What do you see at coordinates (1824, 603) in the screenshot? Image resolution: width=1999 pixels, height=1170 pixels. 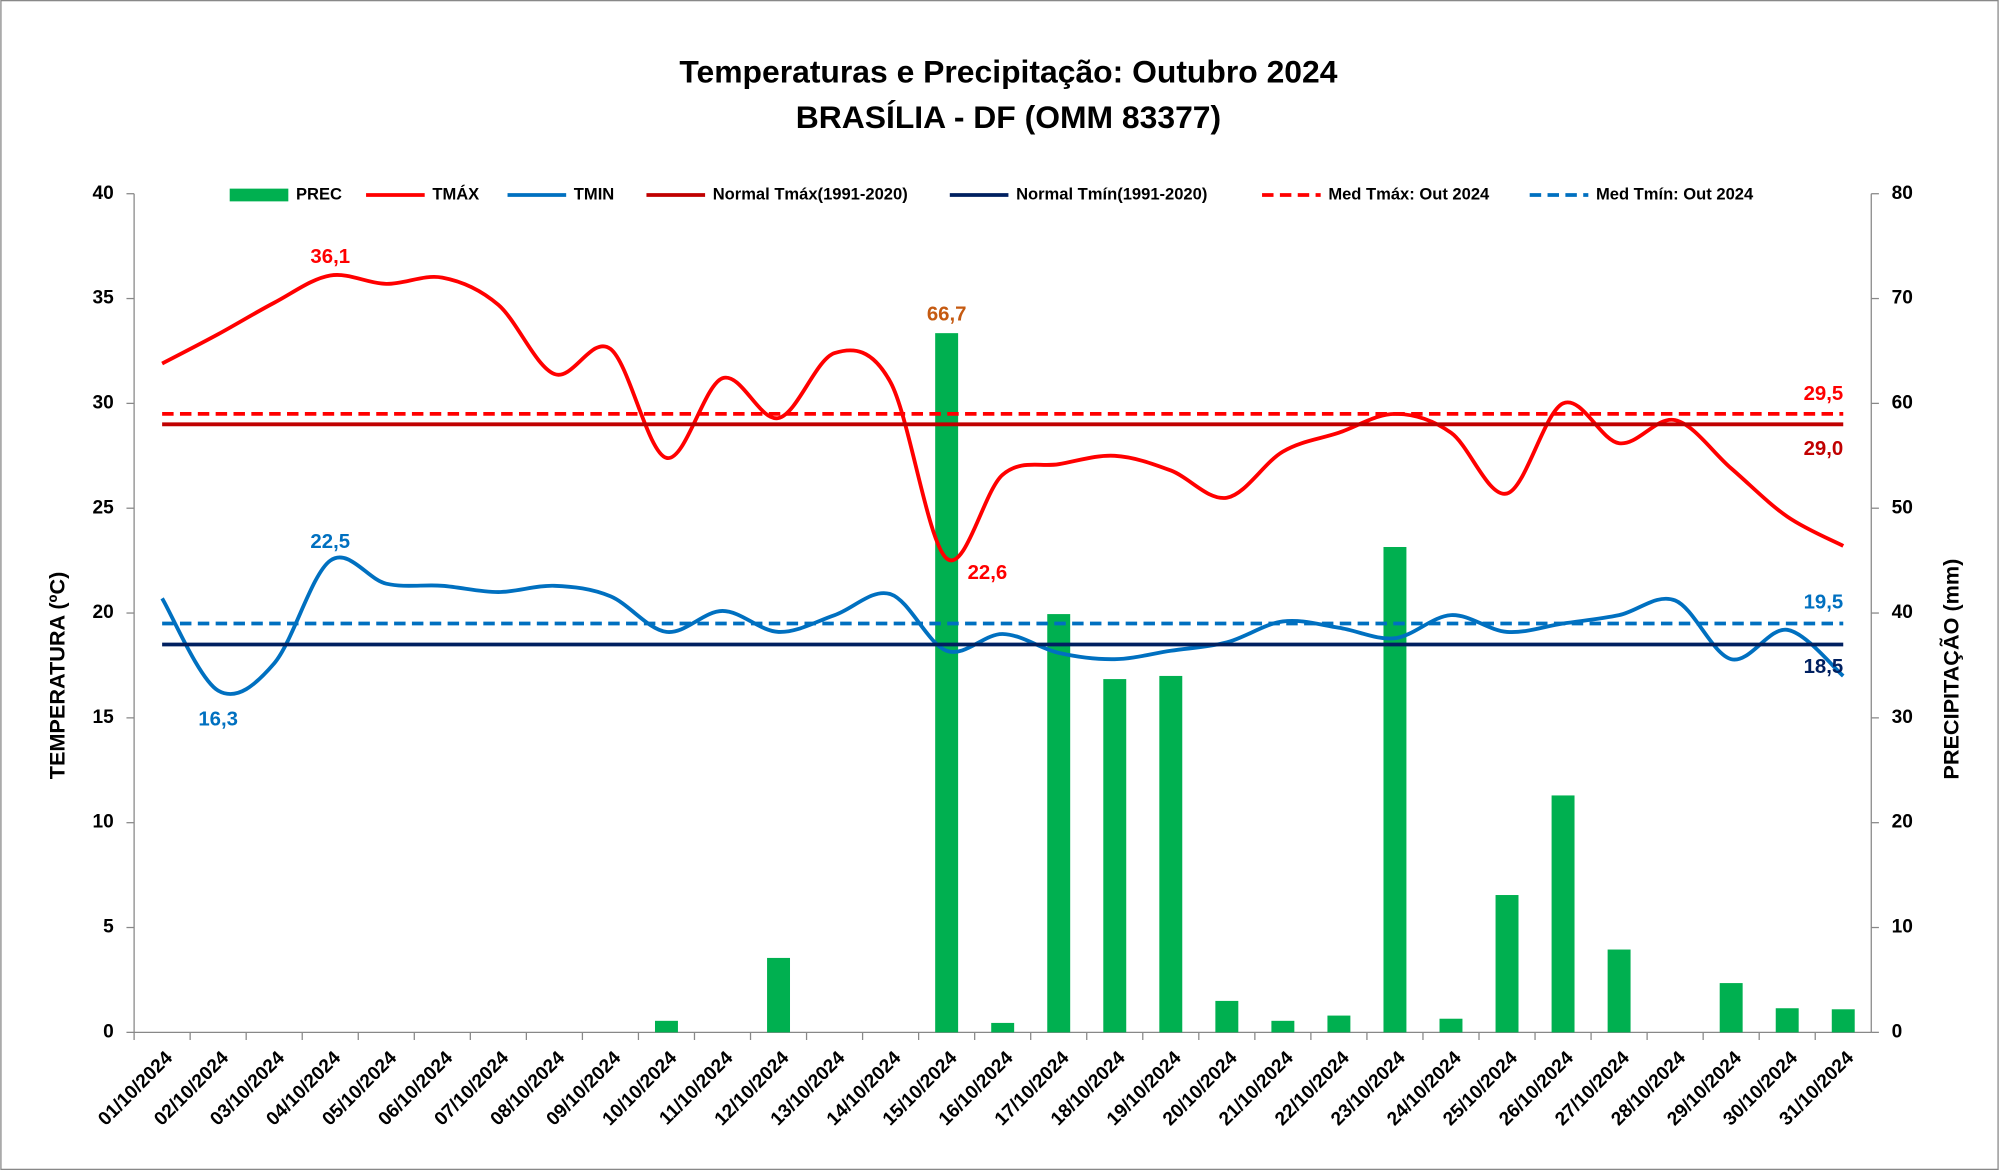 I see `reference-label: 19,5` at bounding box center [1824, 603].